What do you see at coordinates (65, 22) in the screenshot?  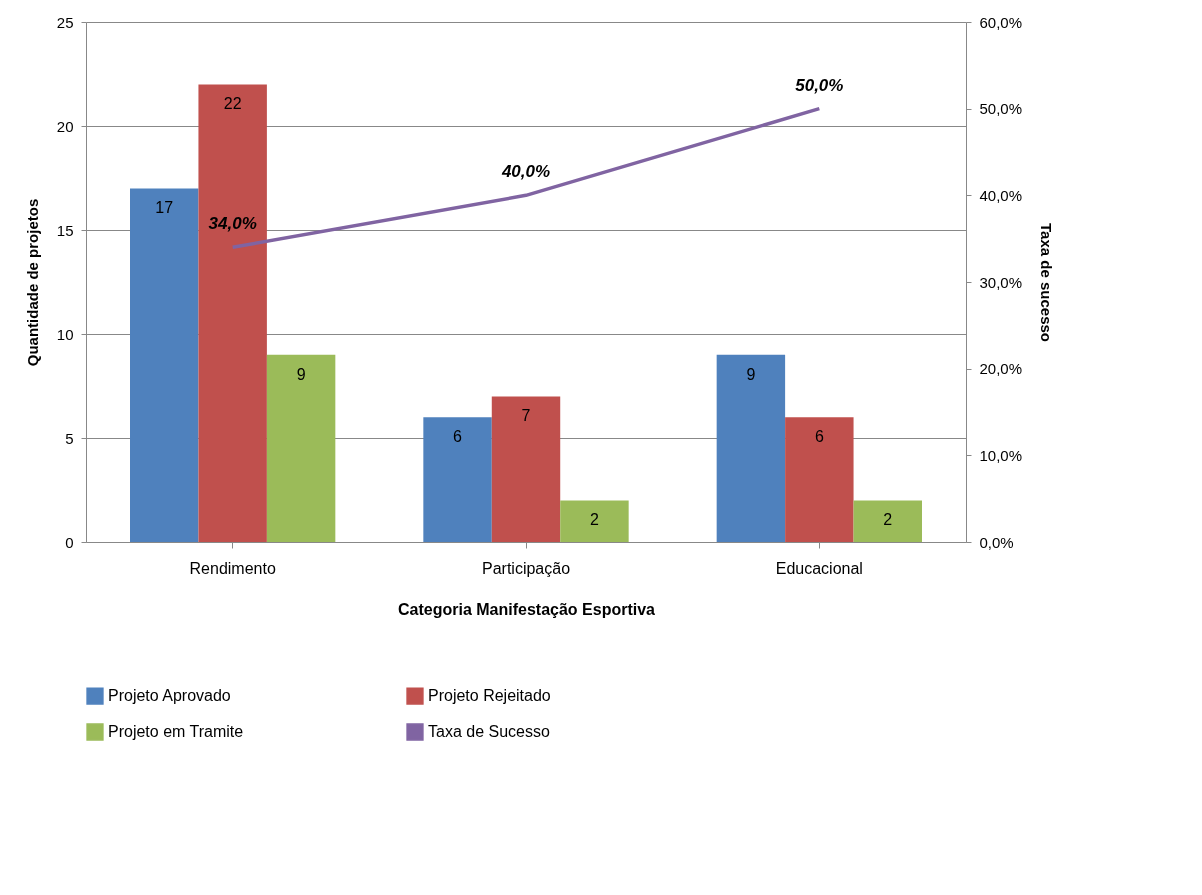 I see `y-tick-label: 25` at bounding box center [65, 22].